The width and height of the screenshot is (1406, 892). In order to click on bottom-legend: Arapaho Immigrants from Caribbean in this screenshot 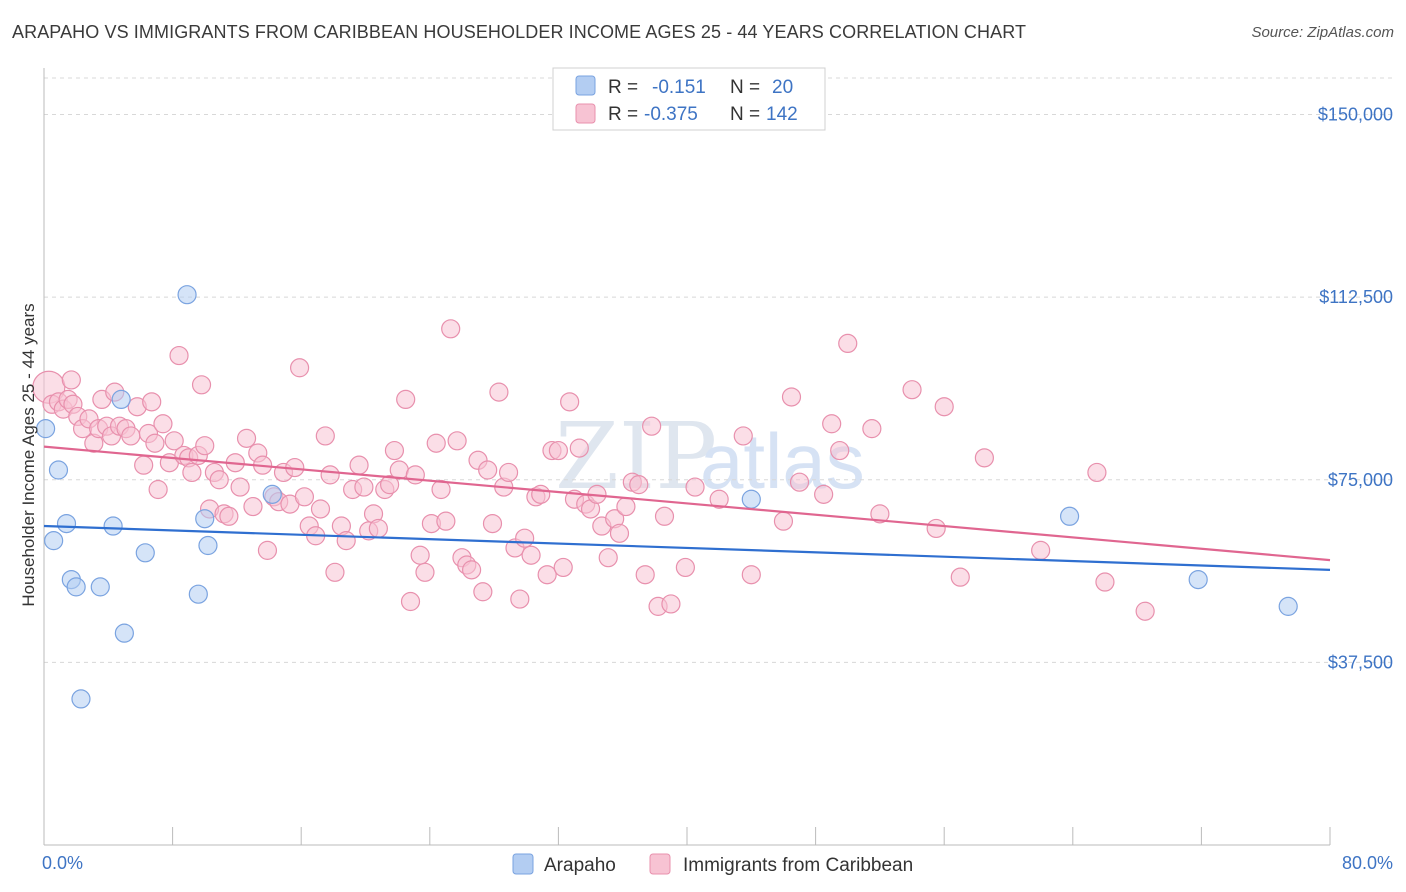, I will do `click(712, 864)`.